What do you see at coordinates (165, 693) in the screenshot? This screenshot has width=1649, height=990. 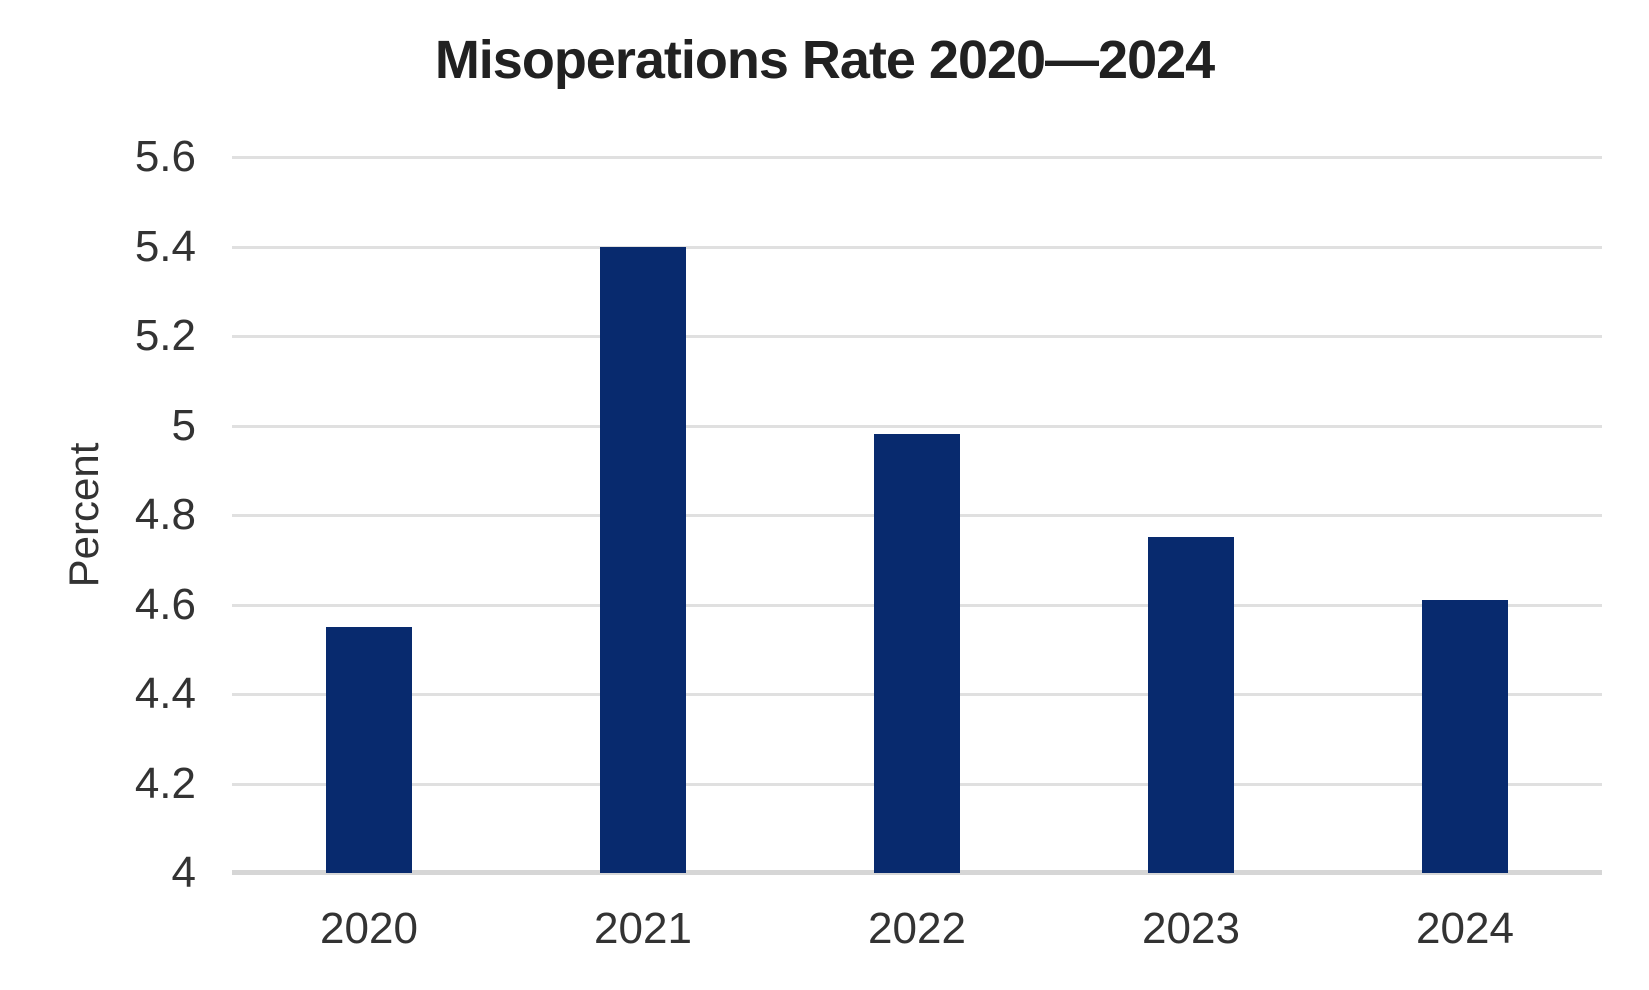 I see `y-tick-label-4.4: 4.4` at bounding box center [165, 693].